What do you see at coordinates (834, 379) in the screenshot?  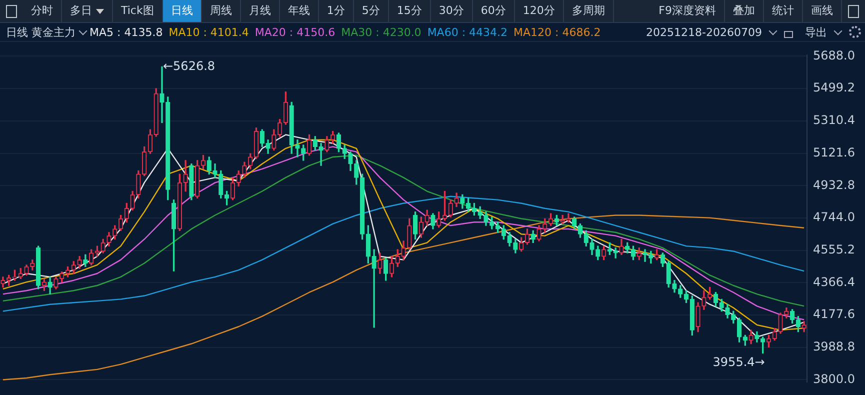 I see `y-tick-label: 3800.0` at bounding box center [834, 379].